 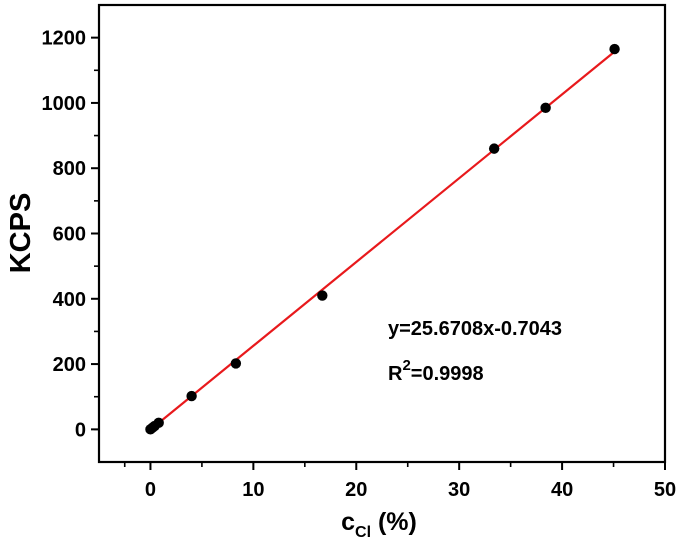 I want to click on x-axis-title-rest: (%), so click(x=394, y=522).